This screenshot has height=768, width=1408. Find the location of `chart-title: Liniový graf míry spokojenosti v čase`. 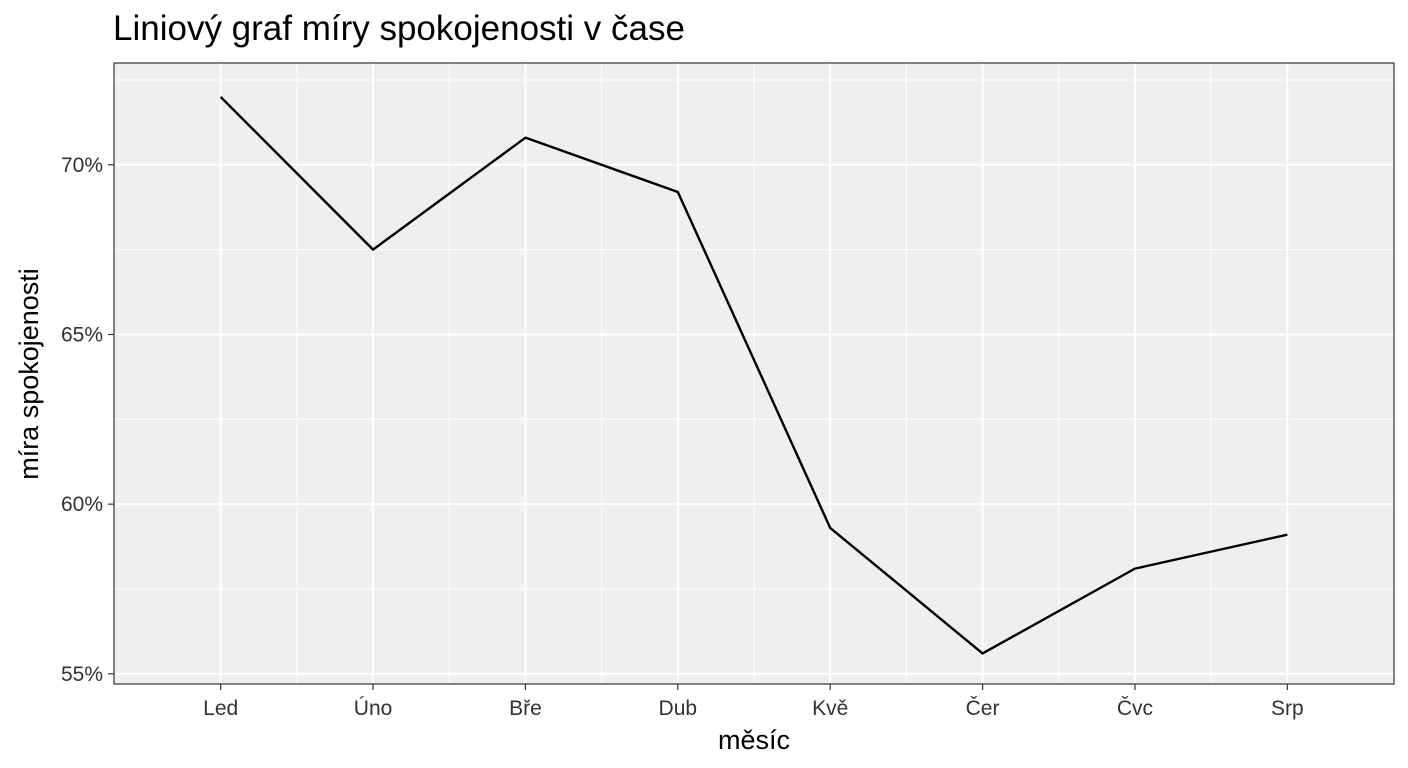

chart-title: Liniový graf míry spokojenosti v čase is located at coordinates (399, 28).